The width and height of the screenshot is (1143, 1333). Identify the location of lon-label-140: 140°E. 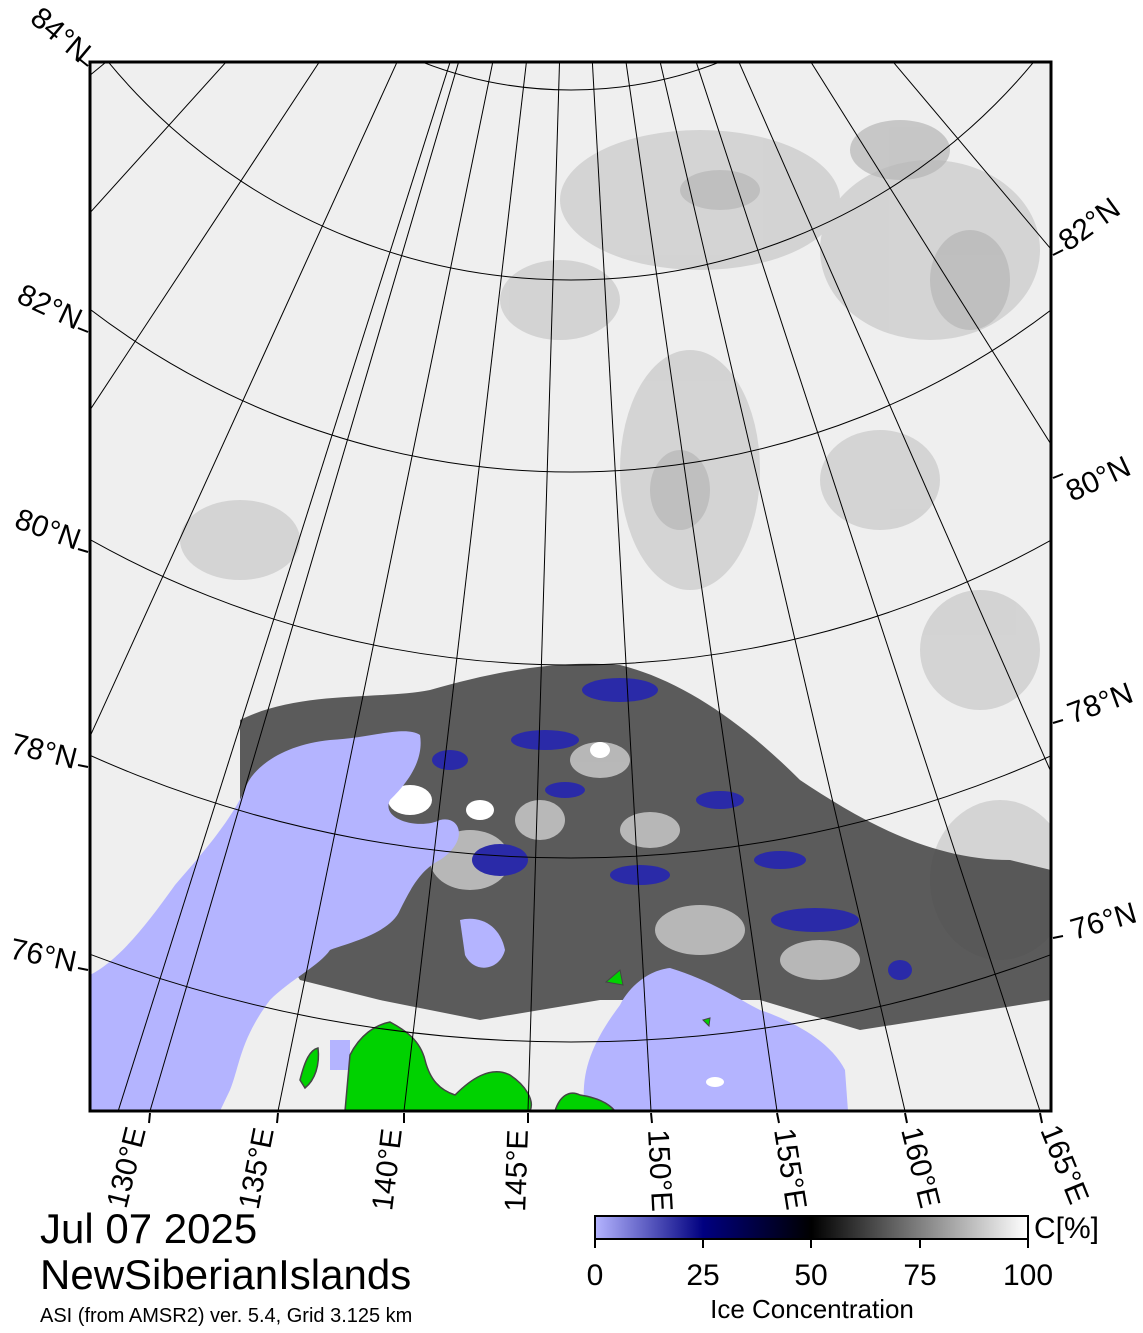
(387, 1169).